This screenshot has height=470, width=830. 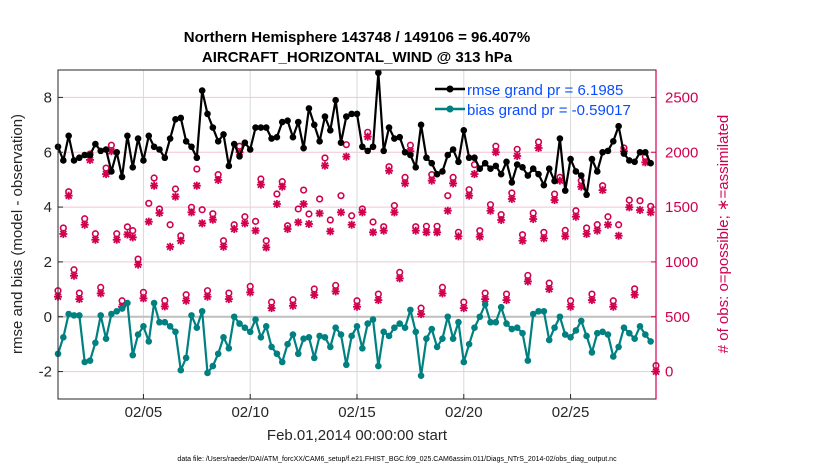 What do you see at coordinates (48, 97) in the screenshot?
I see `y-tick-label: 8` at bounding box center [48, 97].